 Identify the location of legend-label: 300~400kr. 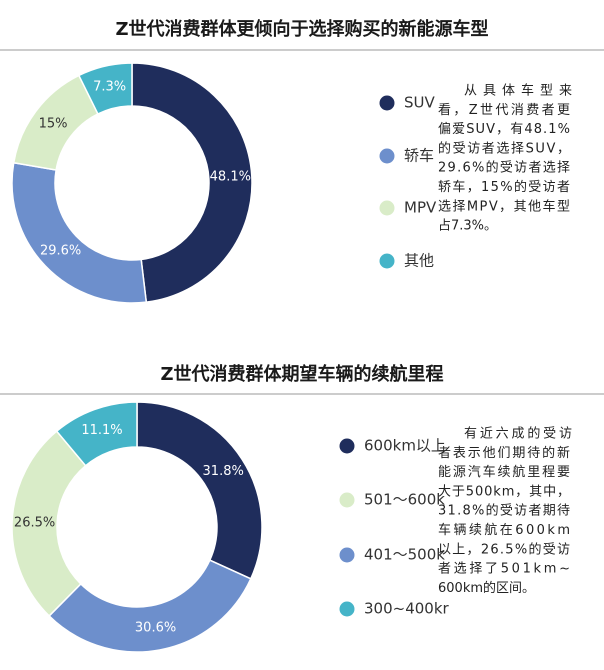
(407, 609).